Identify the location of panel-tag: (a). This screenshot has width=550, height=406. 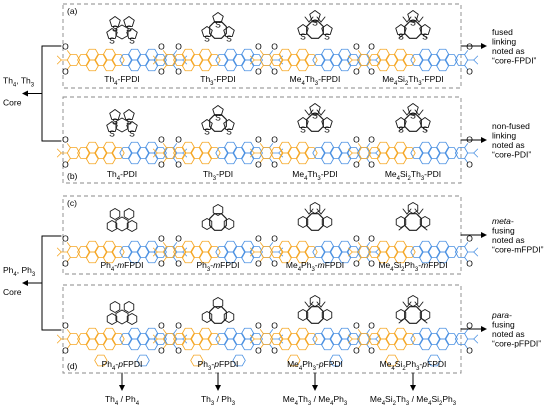
(72, 11).